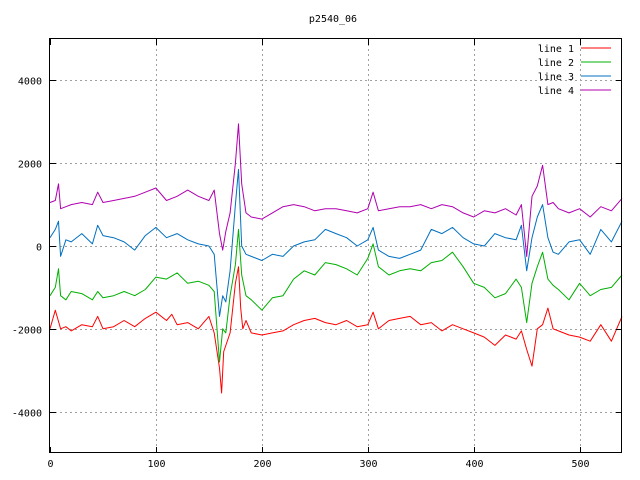 The height and width of the screenshot is (480, 640). Describe the element at coordinates (556, 91) in the screenshot. I see `legend-label: line 4` at that location.